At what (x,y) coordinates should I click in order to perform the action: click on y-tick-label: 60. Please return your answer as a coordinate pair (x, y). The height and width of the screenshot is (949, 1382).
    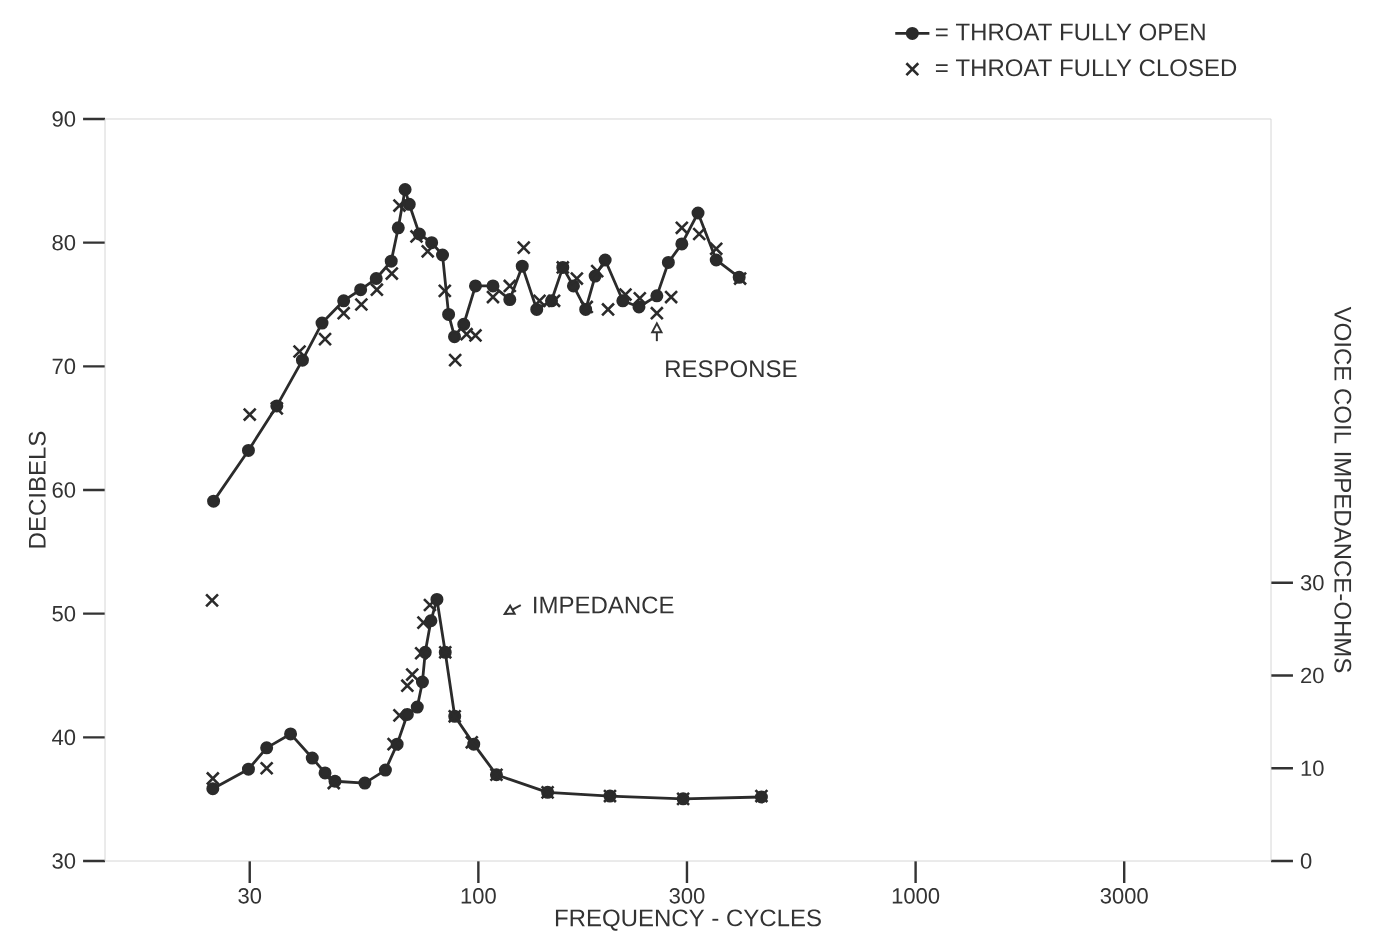
    Looking at the image, I should click on (64, 490).